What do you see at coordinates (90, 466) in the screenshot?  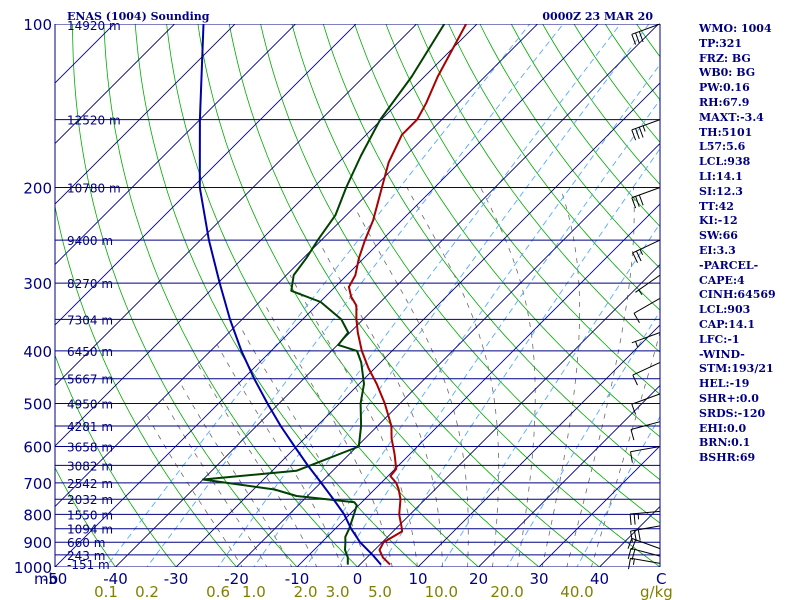 I see `height-label: 3082 m` at bounding box center [90, 466].